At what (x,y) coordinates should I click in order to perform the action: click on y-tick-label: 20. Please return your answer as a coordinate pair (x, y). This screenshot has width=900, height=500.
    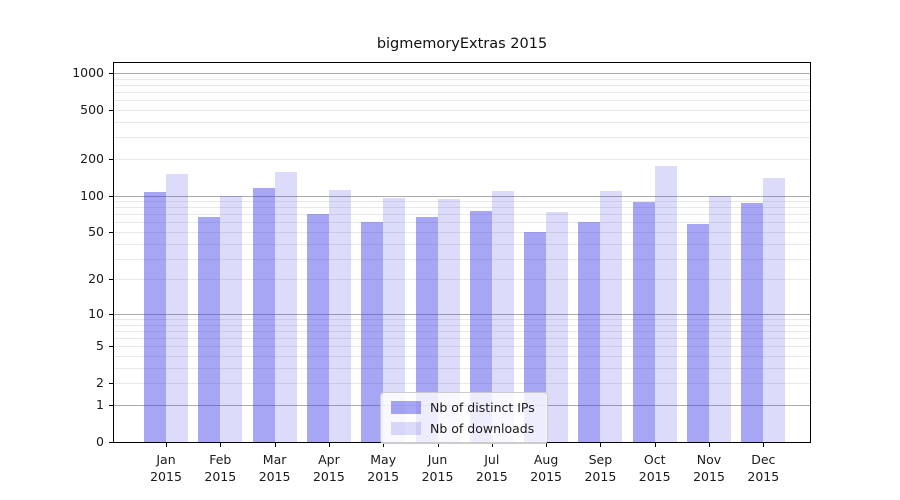
    Looking at the image, I should click on (96, 279).